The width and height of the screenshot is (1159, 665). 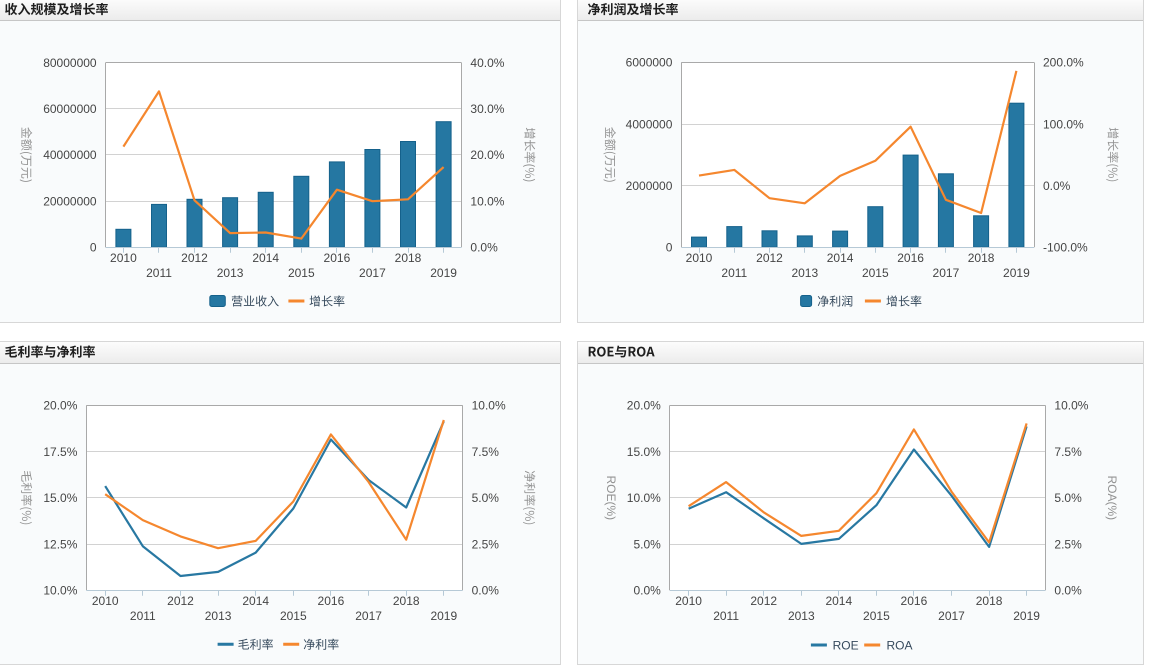 What do you see at coordinates (1063, 124) in the screenshot?
I see `svg-text: 100.0%` at bounding box center [1063, 124].